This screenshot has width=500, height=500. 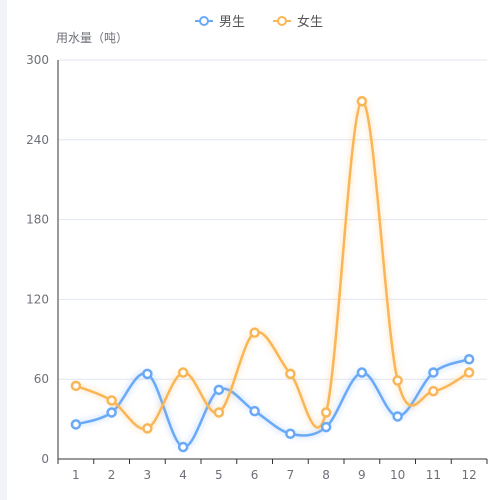 What do you see at coordinates (362, 475) in the screenshot?
I see `x-tick-label: 9` at bounding box center [362, 475].